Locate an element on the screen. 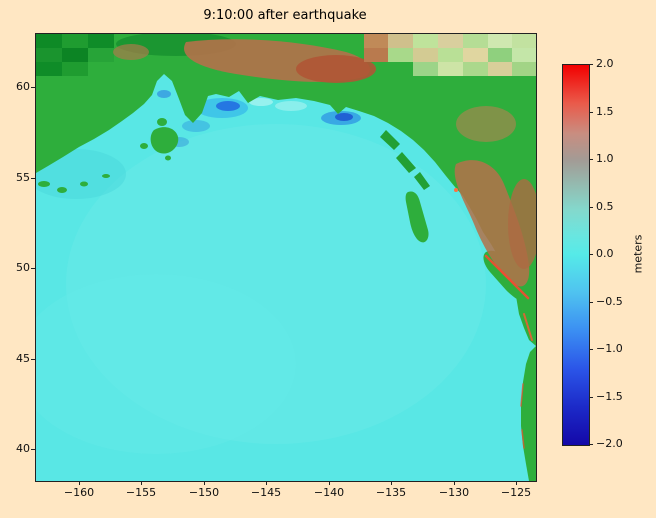 The width and height of the screenshot is (656, 518). plot-title: 9:10:00 after earthquake is located at coordinates (285, 15).